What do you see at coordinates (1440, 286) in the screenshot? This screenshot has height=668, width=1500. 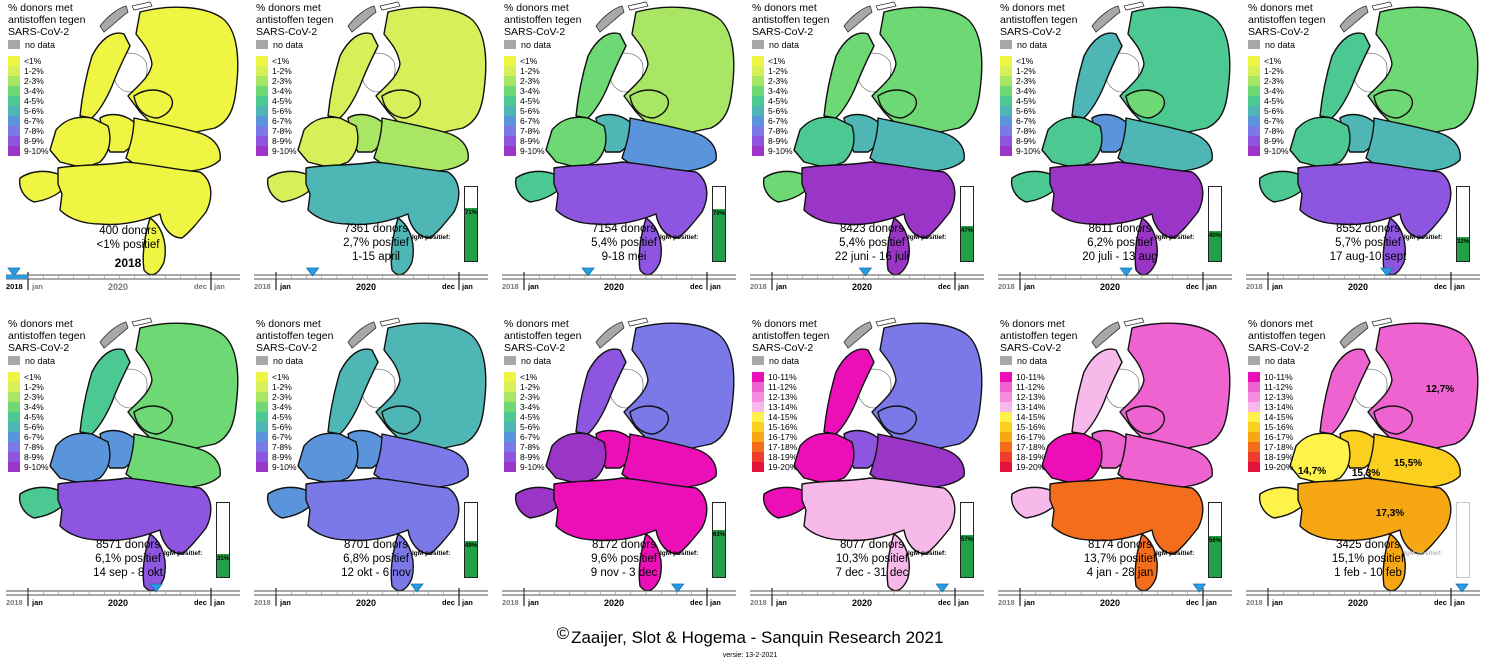 I see `timeline-dec-label: dec` at bounding box center [1440, 286].